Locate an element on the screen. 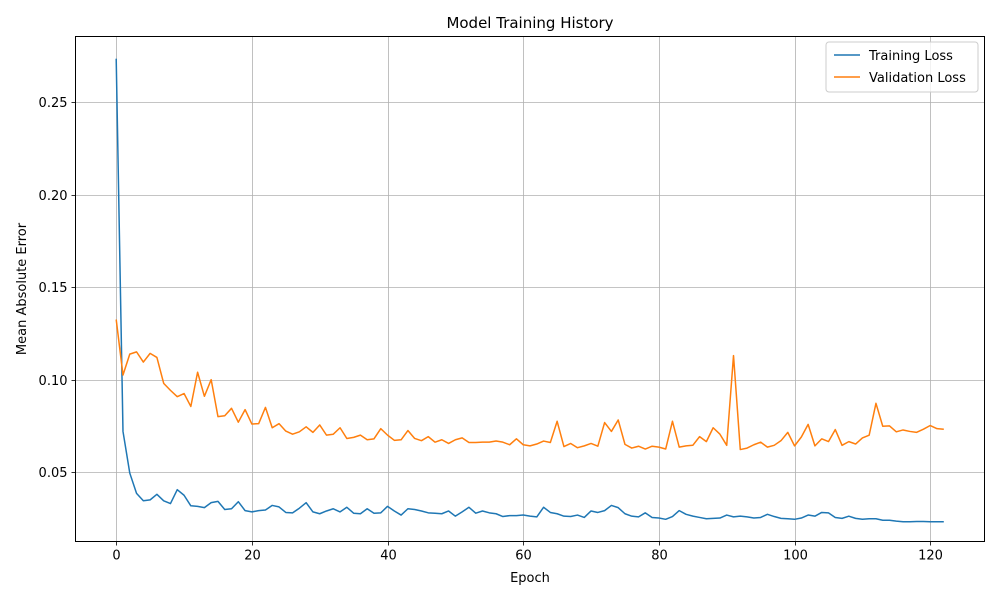 This screenshot has width=1000, height=600. y-tick-label: 0.20 is located at coordinates (53, 196).